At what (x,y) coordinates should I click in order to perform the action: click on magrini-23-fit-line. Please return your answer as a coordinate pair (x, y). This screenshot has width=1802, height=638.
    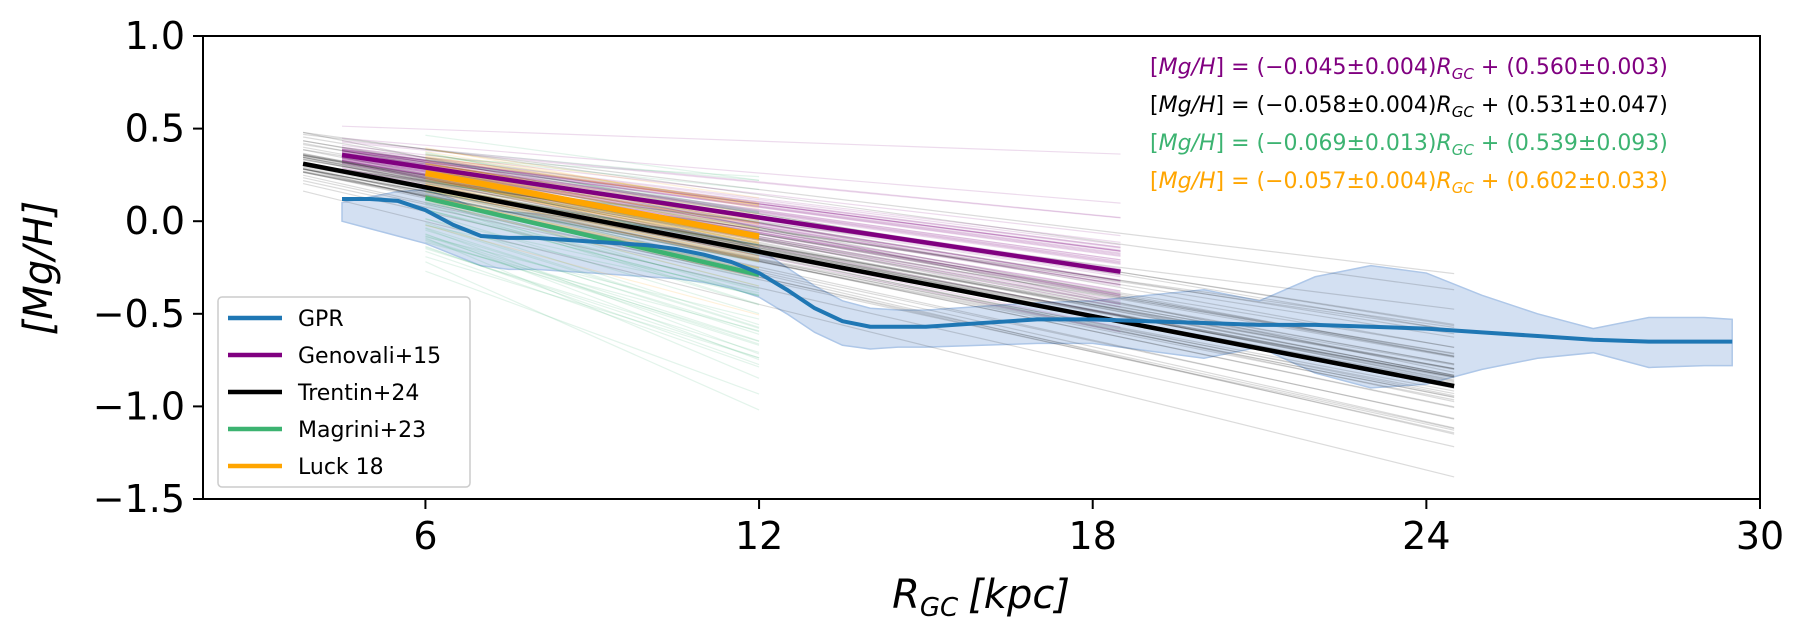
    Looking at the image, I should click on (592, 236).